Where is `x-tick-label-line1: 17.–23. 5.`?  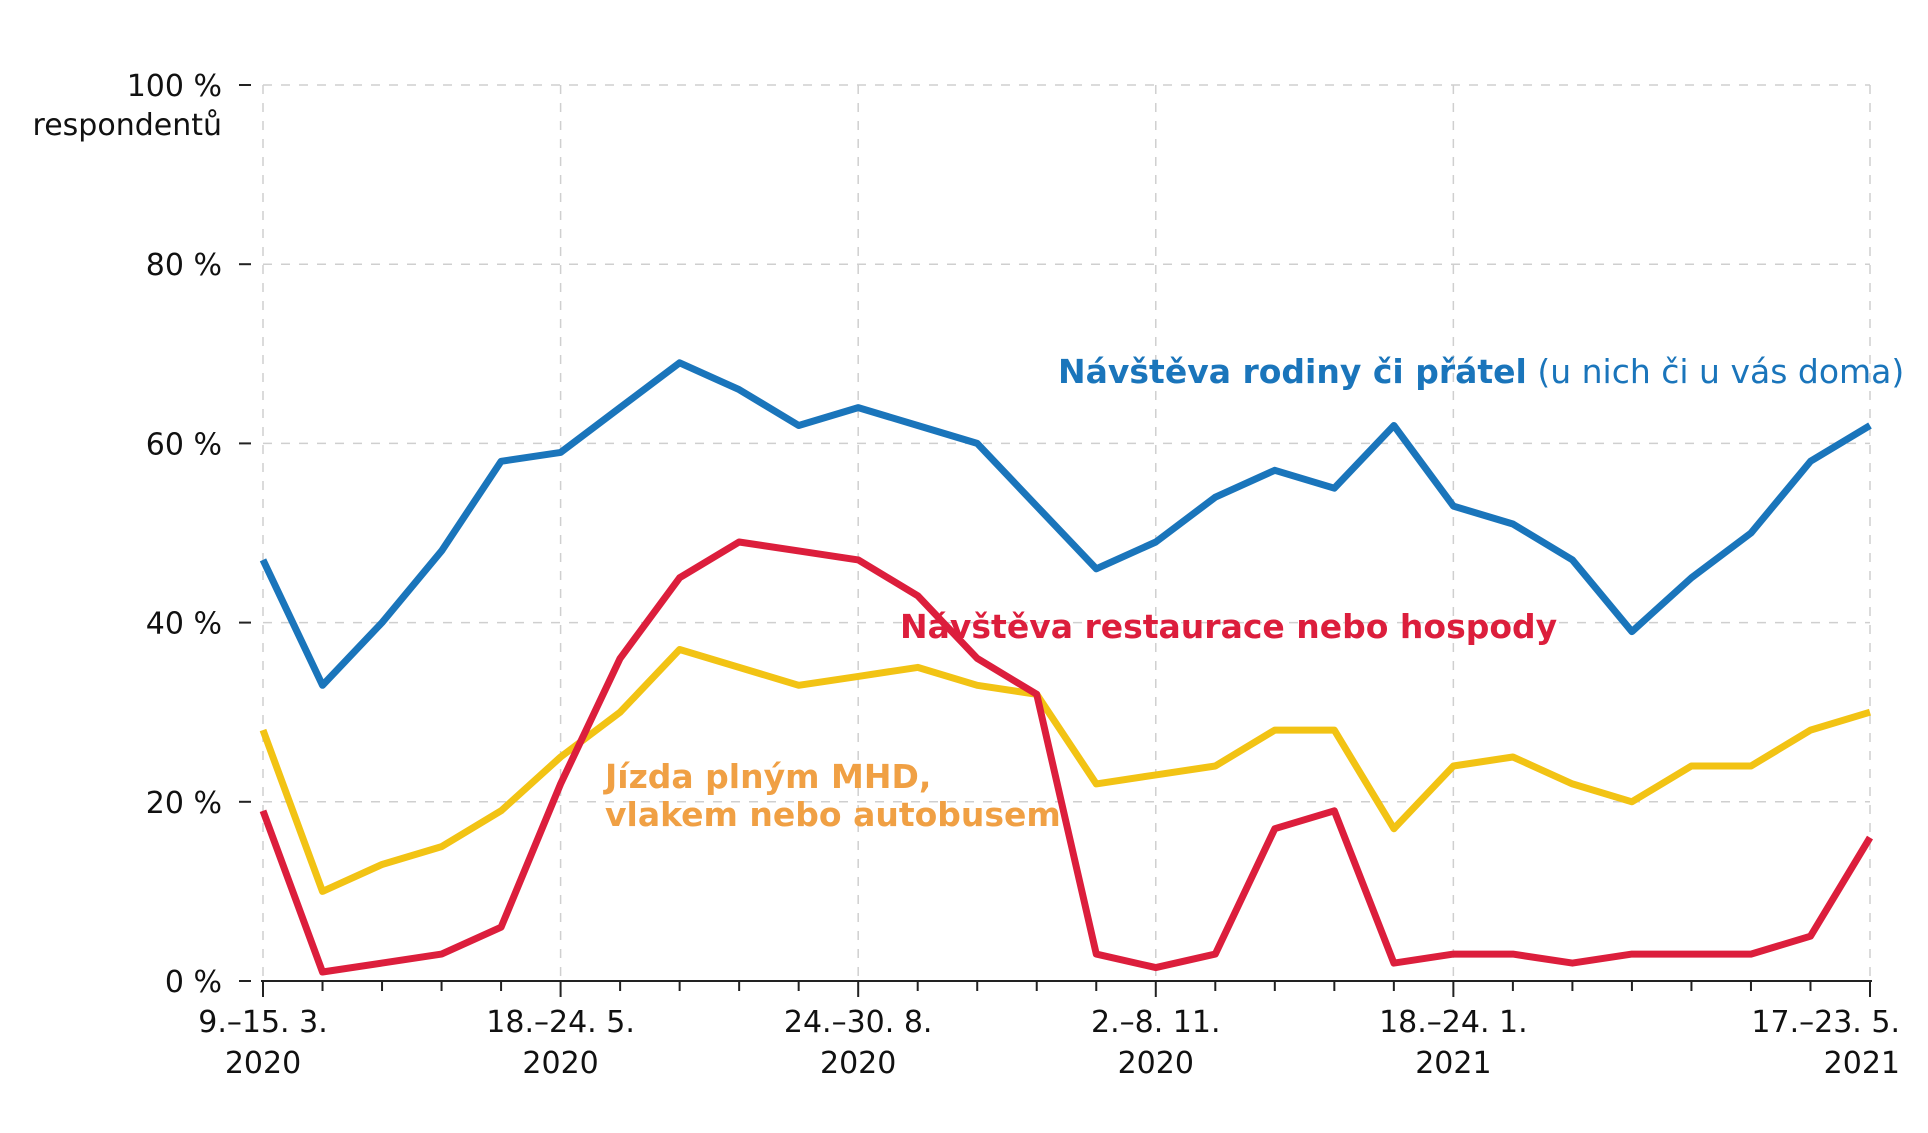 x-tick-label-line1: 17.–23. 5. is located at coordinates (1825, 1022).